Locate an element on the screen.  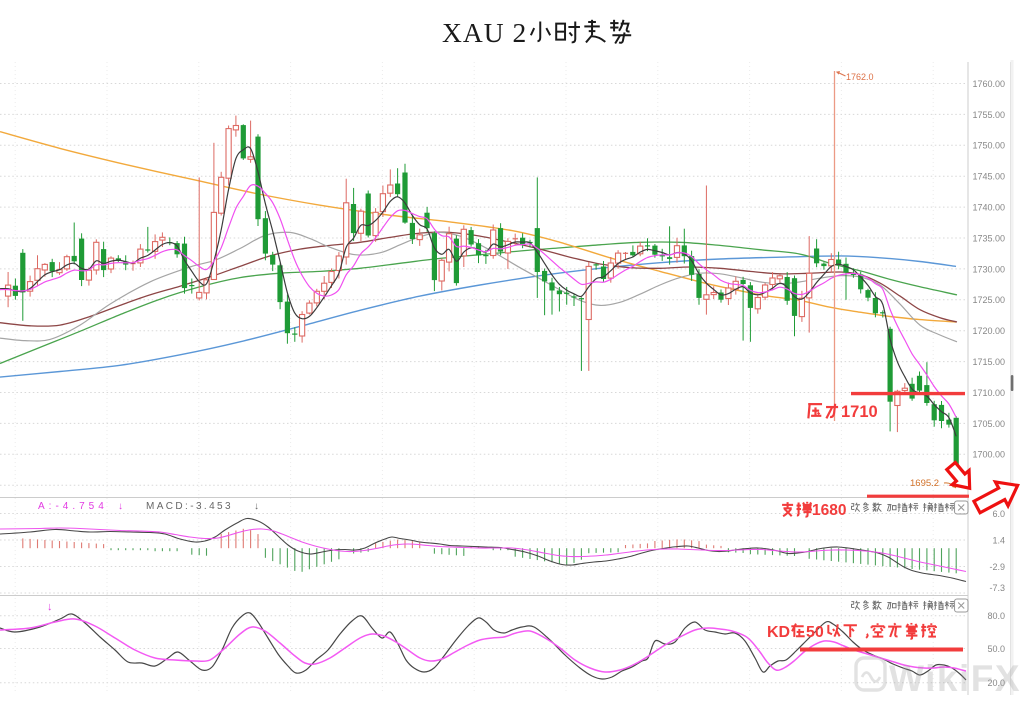
svg-text: 1715.00 is located at coordinates (988, 362).